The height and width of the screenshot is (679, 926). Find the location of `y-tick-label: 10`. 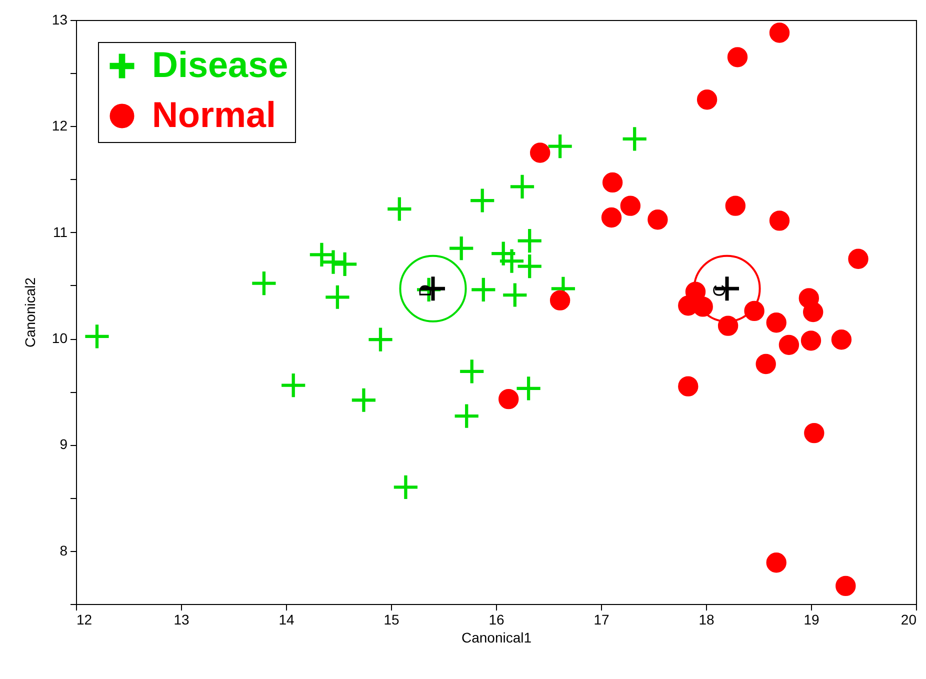

y-tick-label: 10 is located at coordinates (60, 338).